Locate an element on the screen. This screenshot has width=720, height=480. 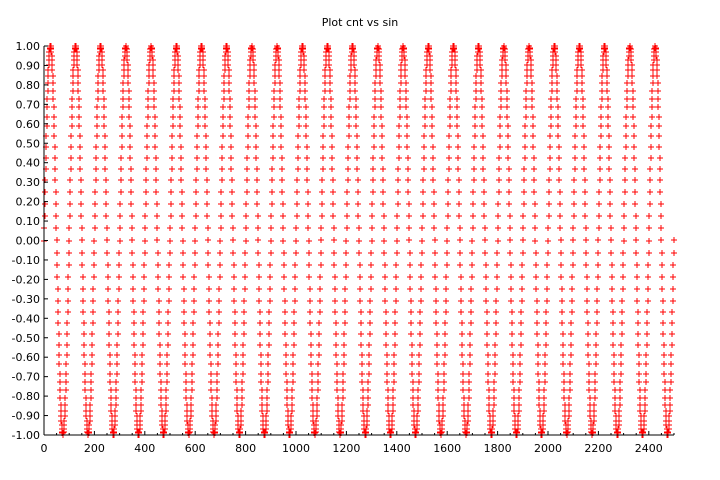
y-tick-label: 1.00 is located at coordinates (28, 46).